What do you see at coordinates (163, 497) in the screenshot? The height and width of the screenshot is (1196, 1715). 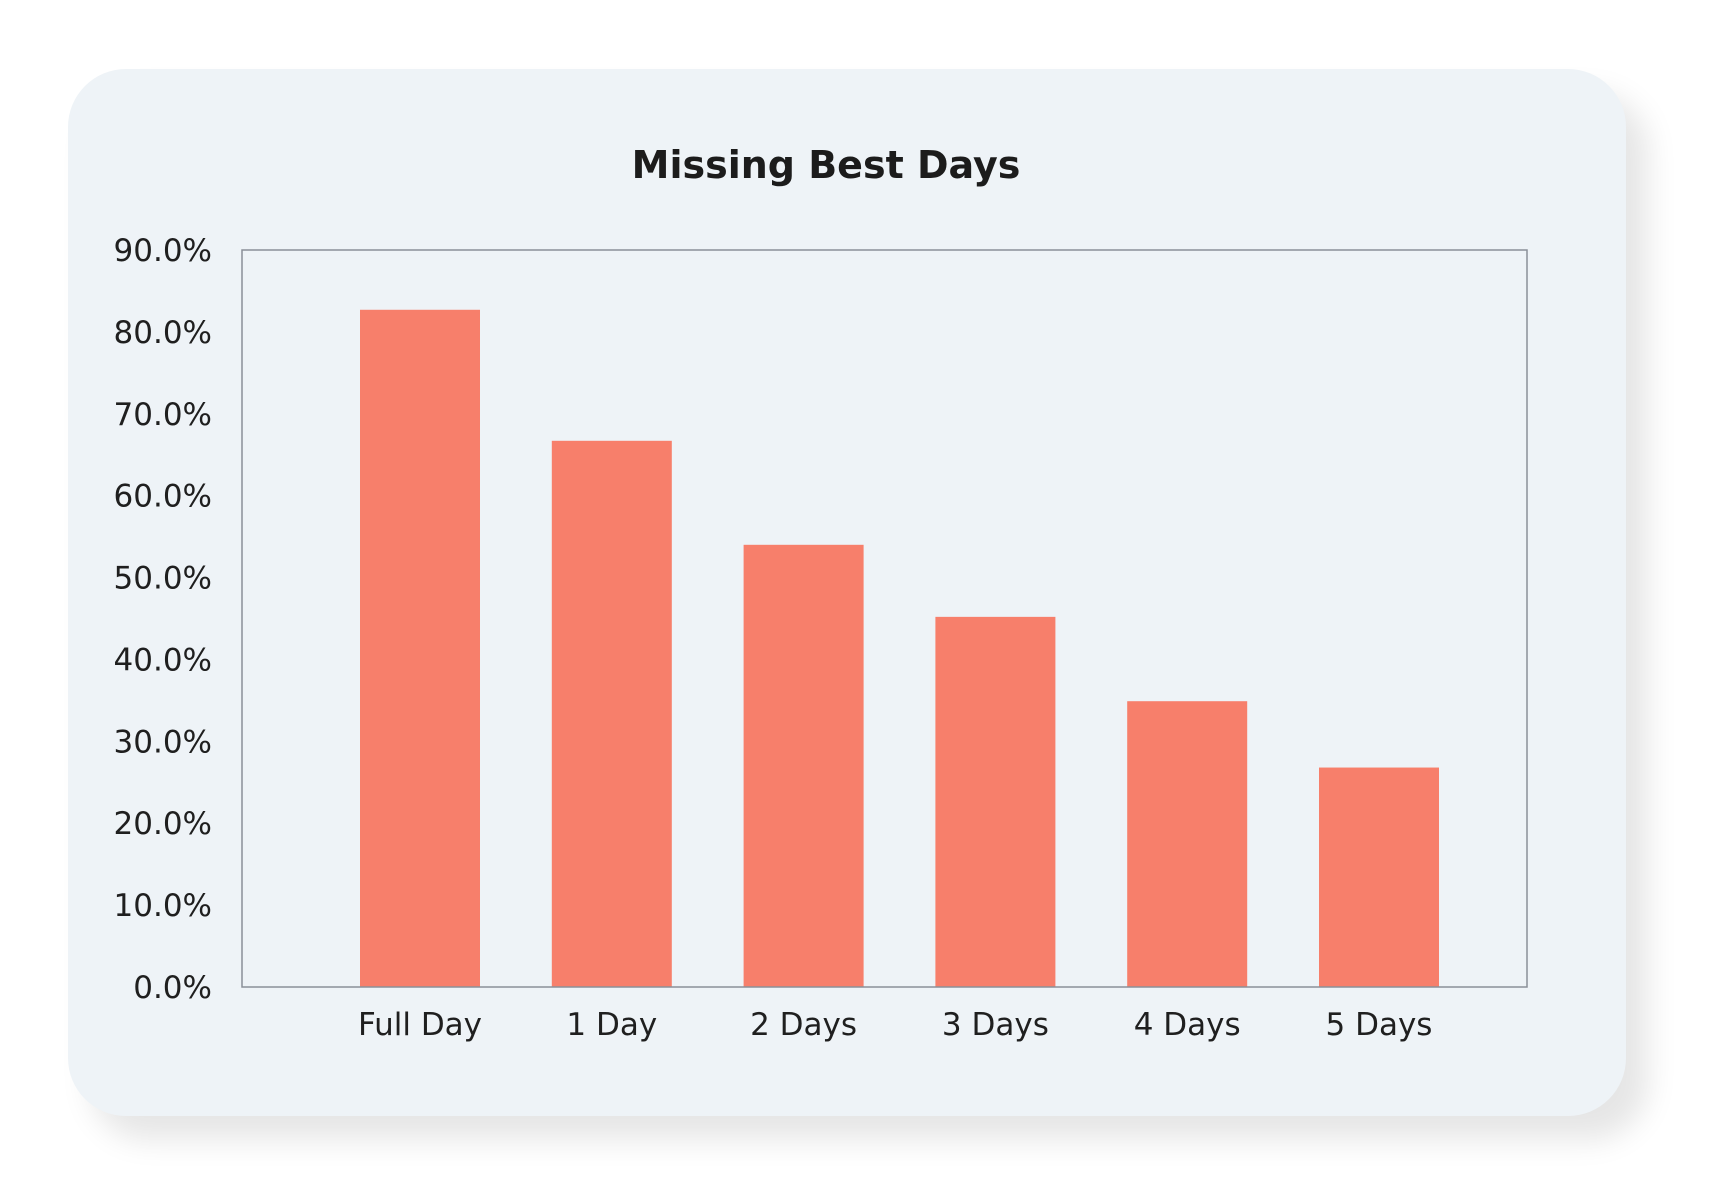 I see `y-tick-label: 60.0%` at bounding box center [163, 497].